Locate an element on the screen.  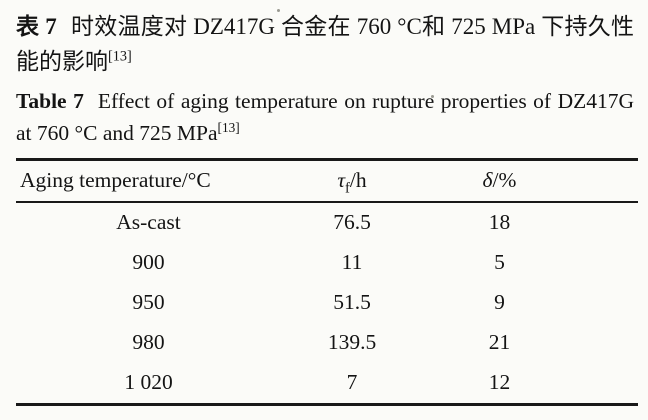
cell-aging-temperature: 1 020 is located at coordinates (148, 382).